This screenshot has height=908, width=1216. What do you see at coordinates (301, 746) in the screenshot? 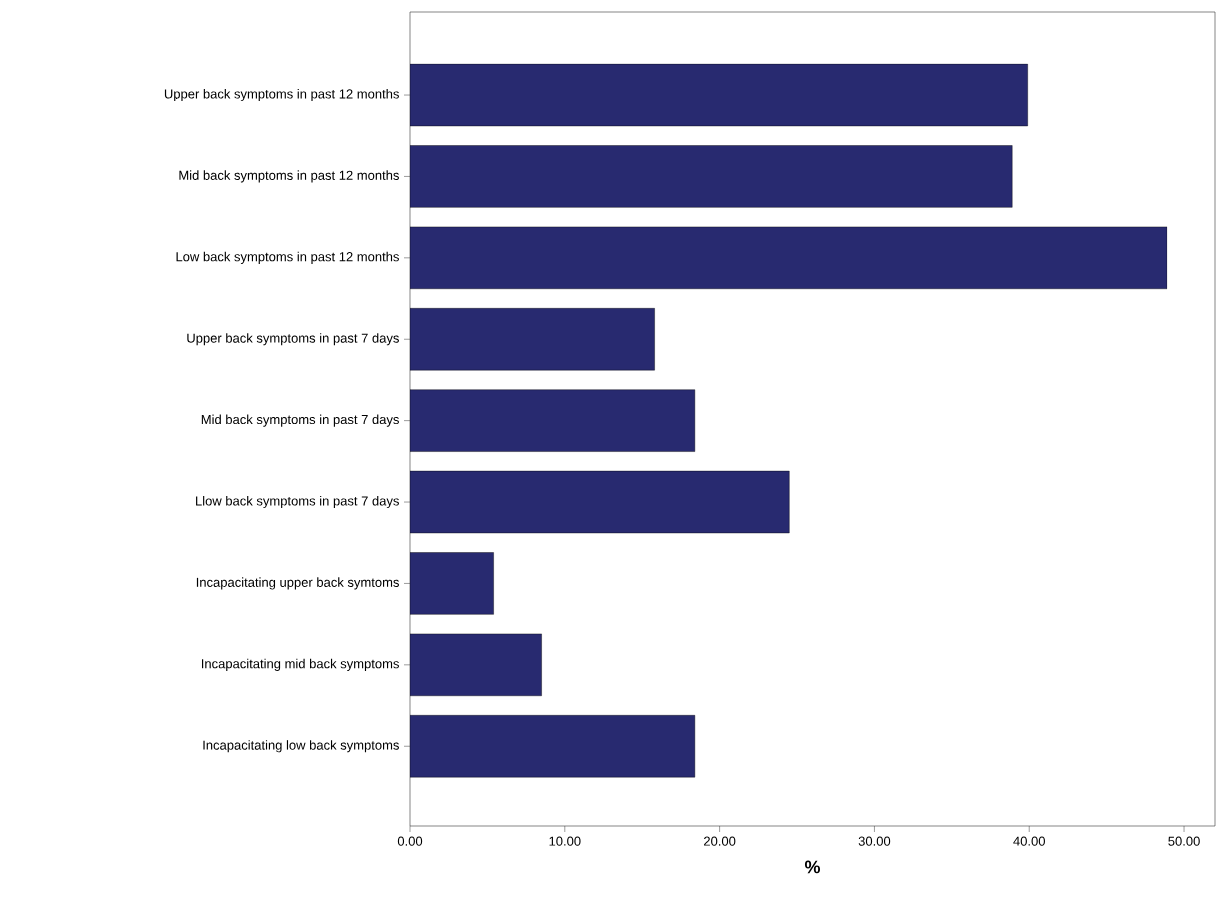
I see `y-tick-label: Incapacitating low back symptoms` at bounding box center [301, 746].